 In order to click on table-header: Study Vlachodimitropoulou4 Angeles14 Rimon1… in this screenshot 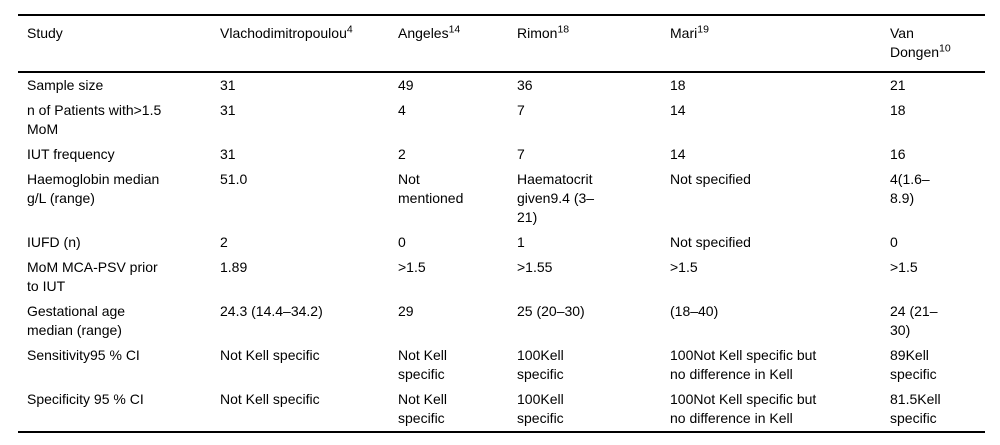, I will do `click(501, 44)`.